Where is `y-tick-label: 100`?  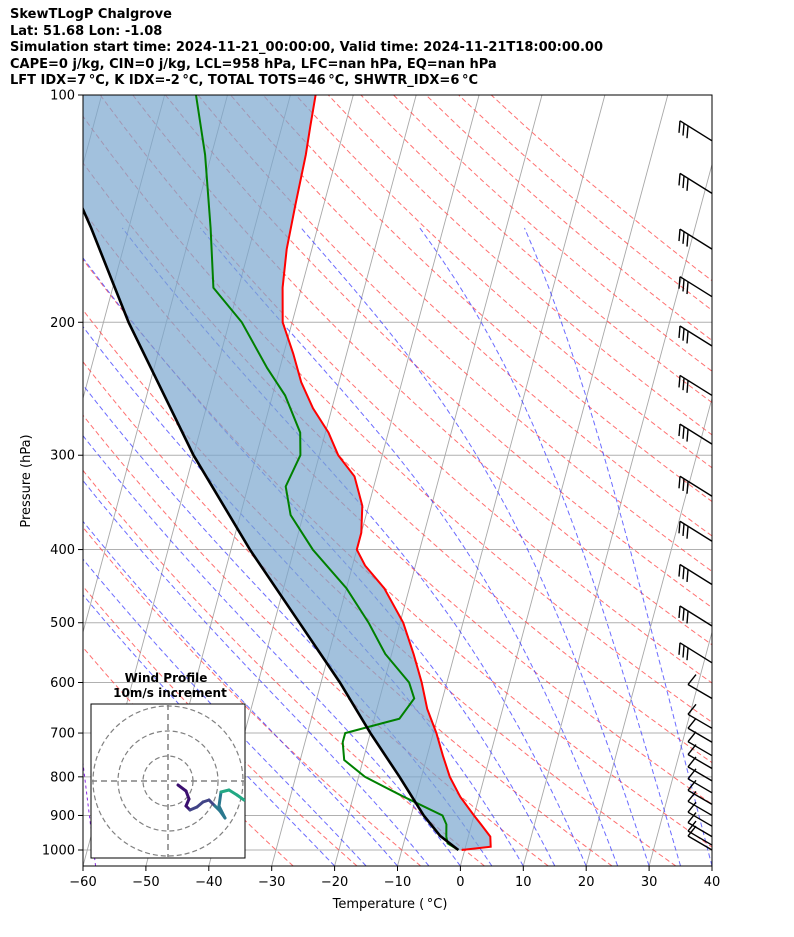
y-tick-label: 100 is located at coordinates (62, 96).